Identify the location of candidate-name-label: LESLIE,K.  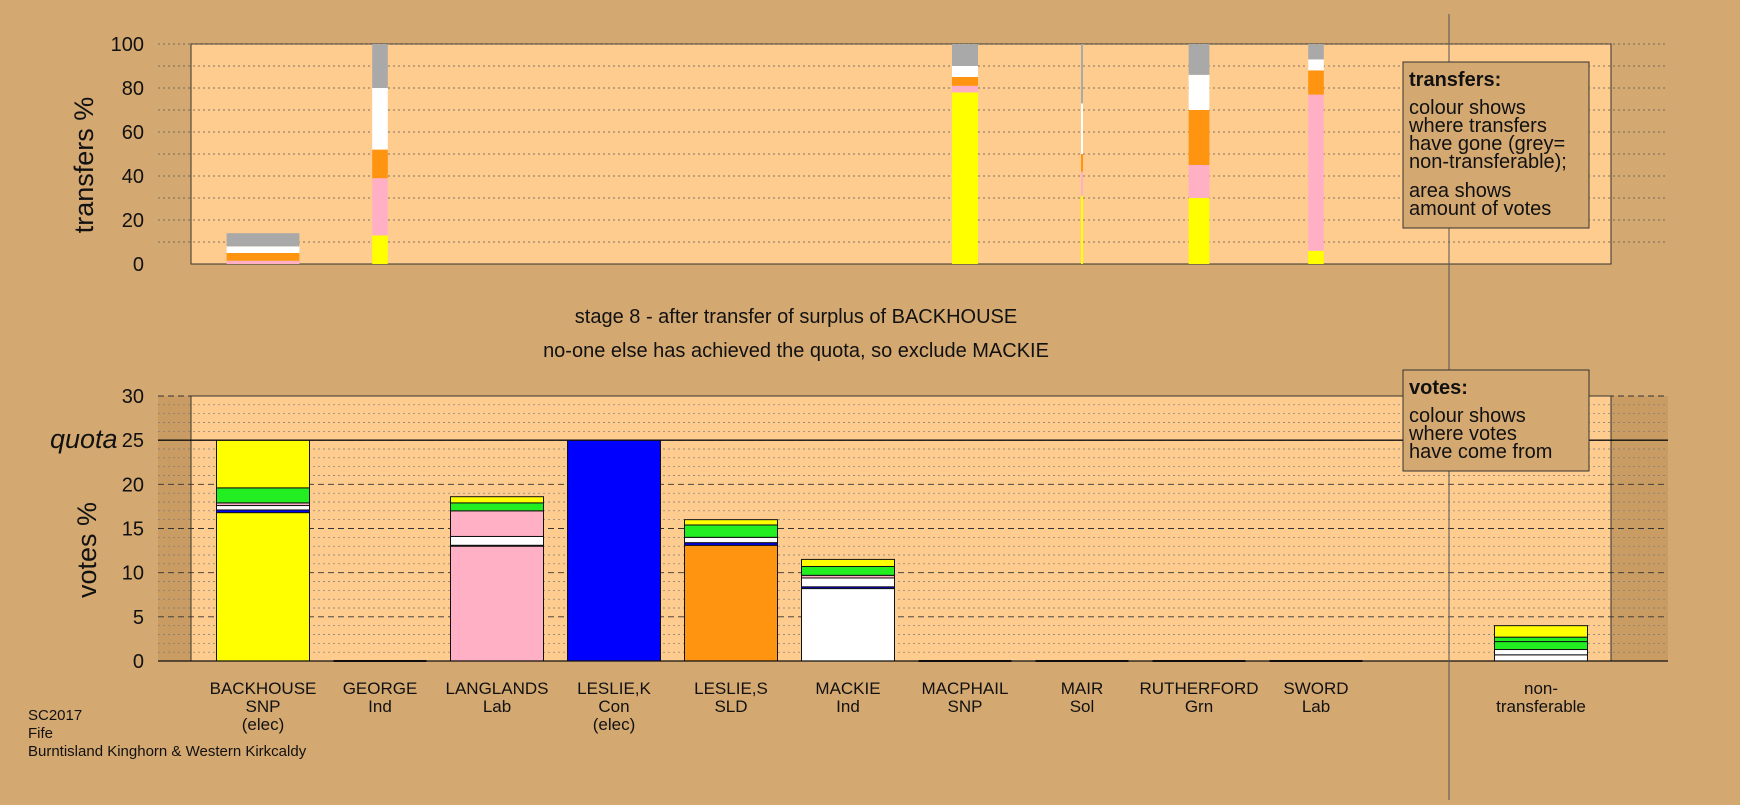
(614, 688).